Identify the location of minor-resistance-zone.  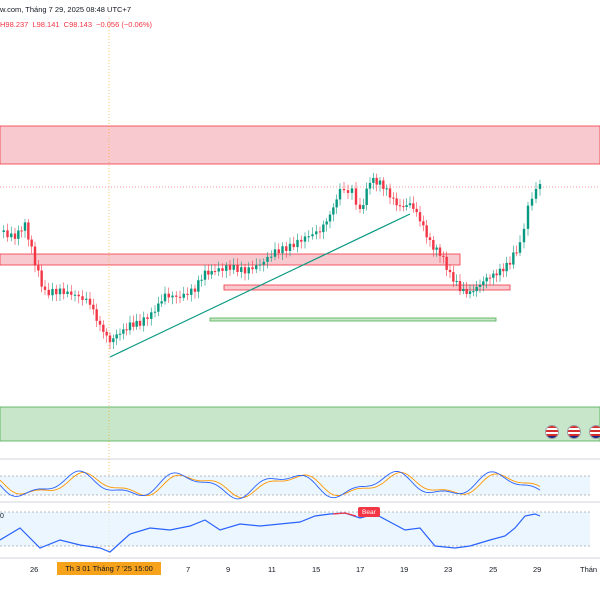
(367, 287).